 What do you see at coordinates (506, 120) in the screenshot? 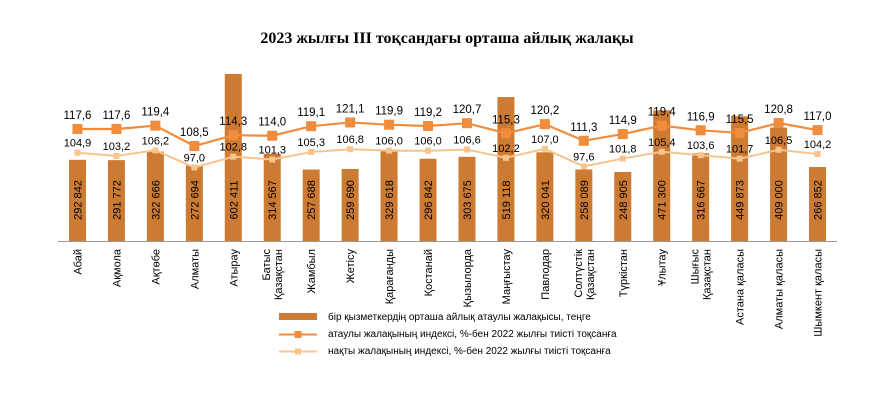
I see `nominal-index-label: 115,3` at bounding box center [506, 120].